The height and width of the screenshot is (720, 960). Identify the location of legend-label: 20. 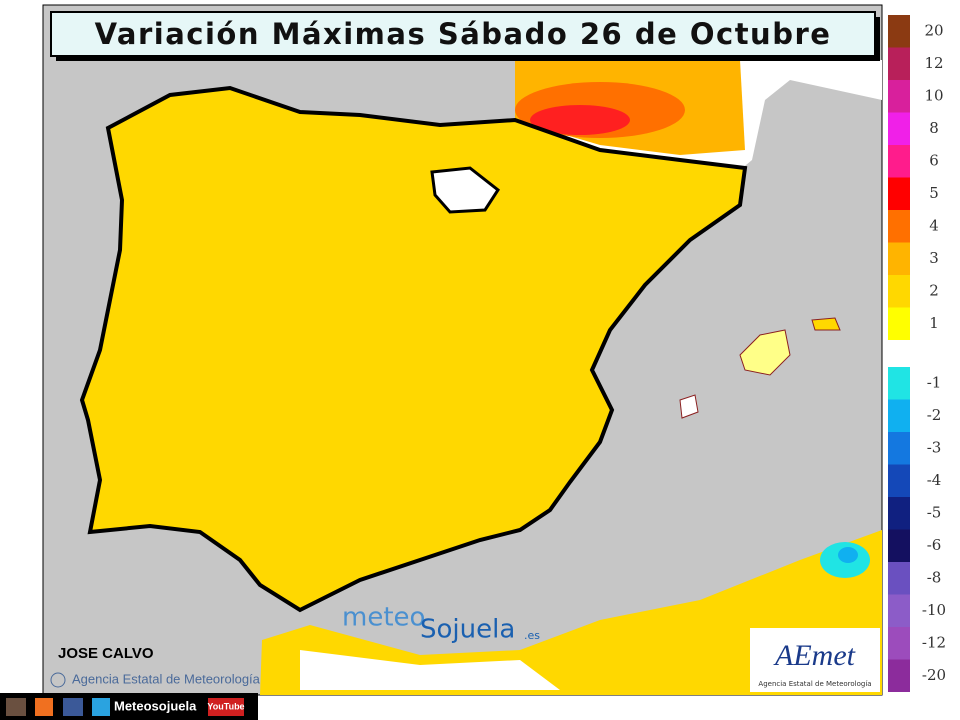
(933, 30).